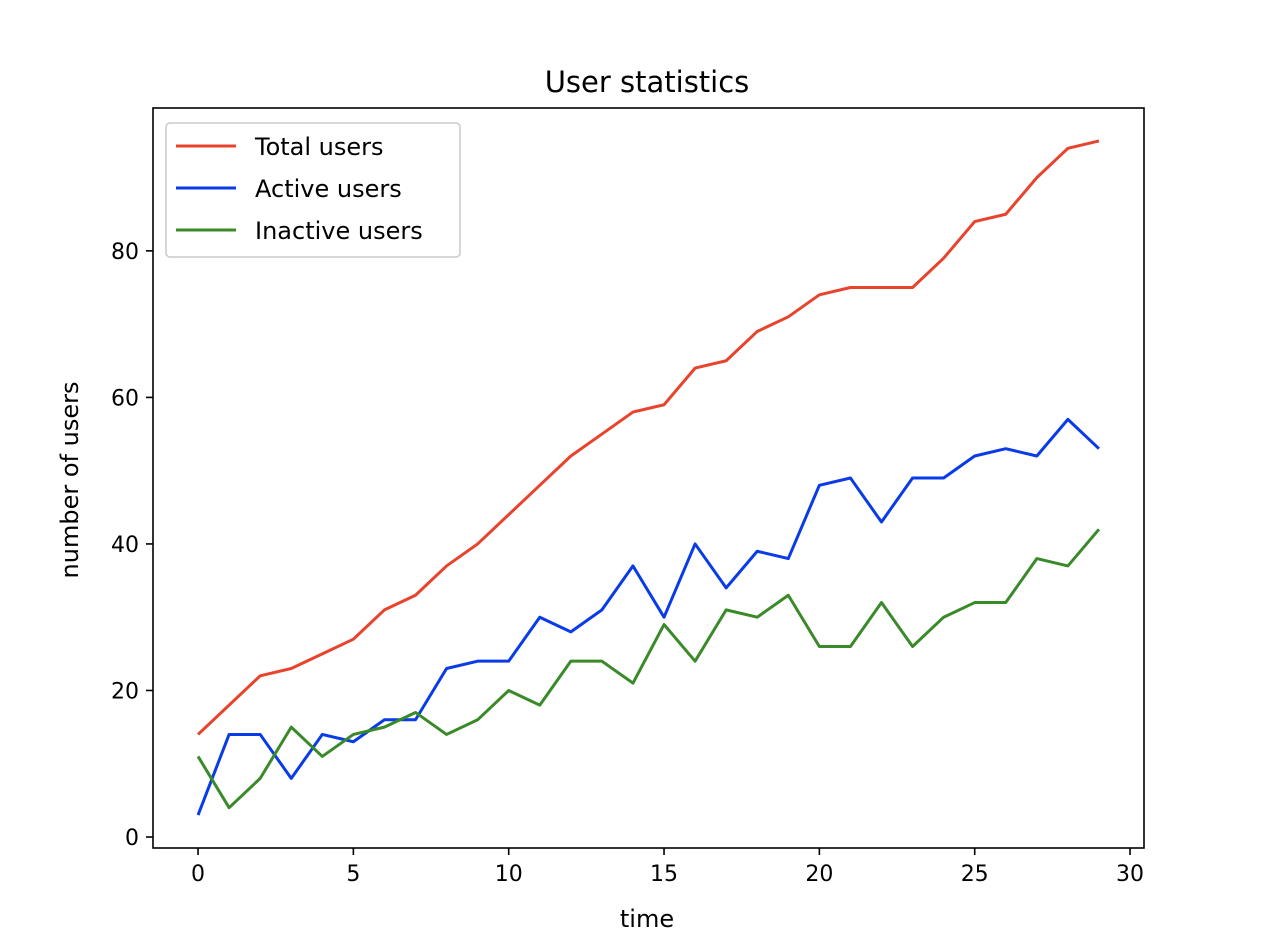 The width and height of the screenshot is (1266, 950). Describe the element at coordinates (328, 189) in the screenshot. I see `legend-label: Active users` at that location.